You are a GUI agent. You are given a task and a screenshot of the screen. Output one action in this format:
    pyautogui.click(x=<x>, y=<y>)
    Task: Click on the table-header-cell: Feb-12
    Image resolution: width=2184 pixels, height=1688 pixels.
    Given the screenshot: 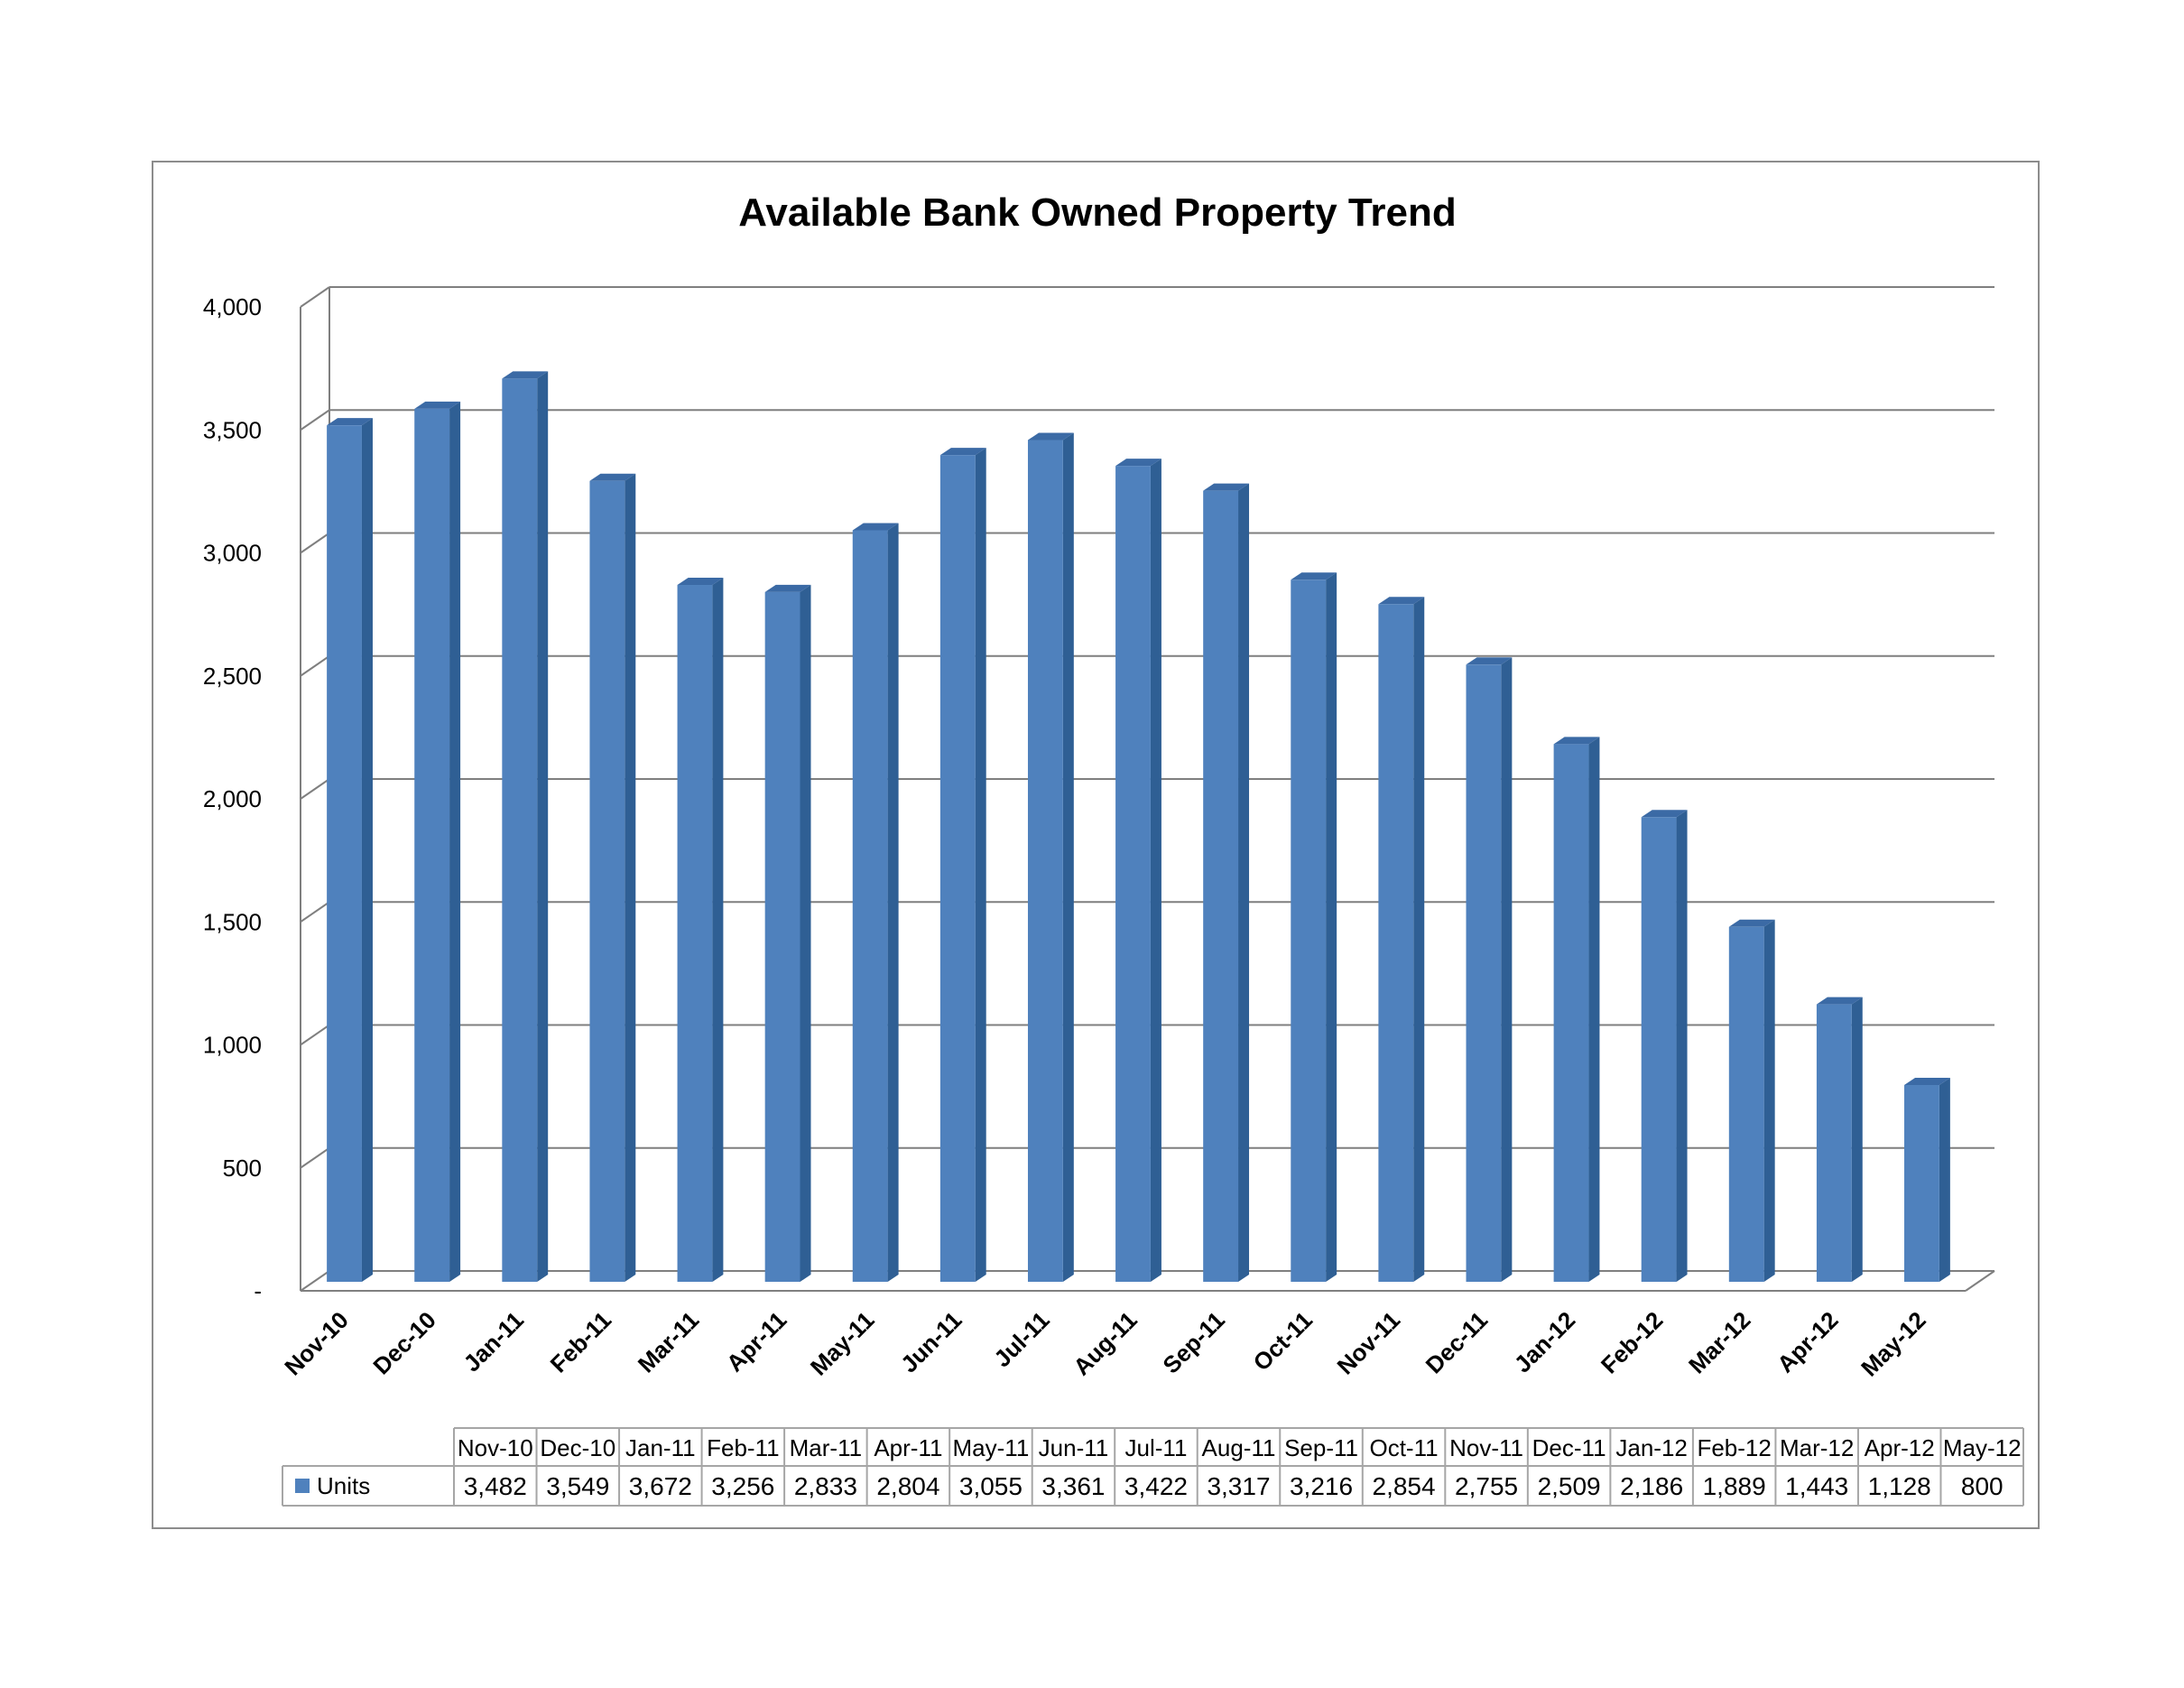 What is the action you would take?
    pyautogui.click(x=1734, y=1447)
    